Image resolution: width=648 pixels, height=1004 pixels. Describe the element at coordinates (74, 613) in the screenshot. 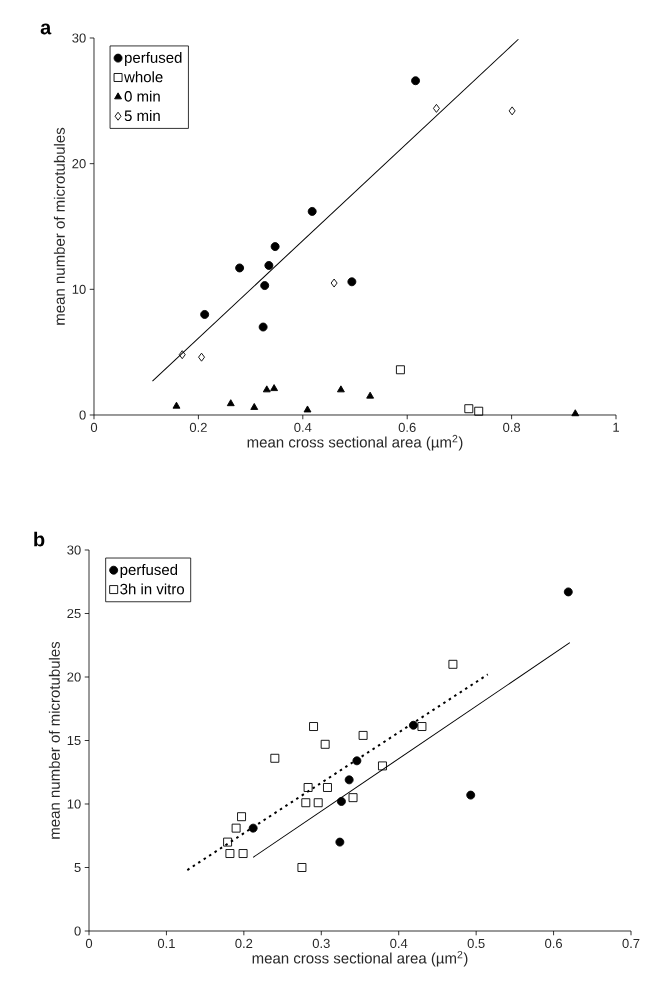

I see `y-tick-label: 25` at that location.